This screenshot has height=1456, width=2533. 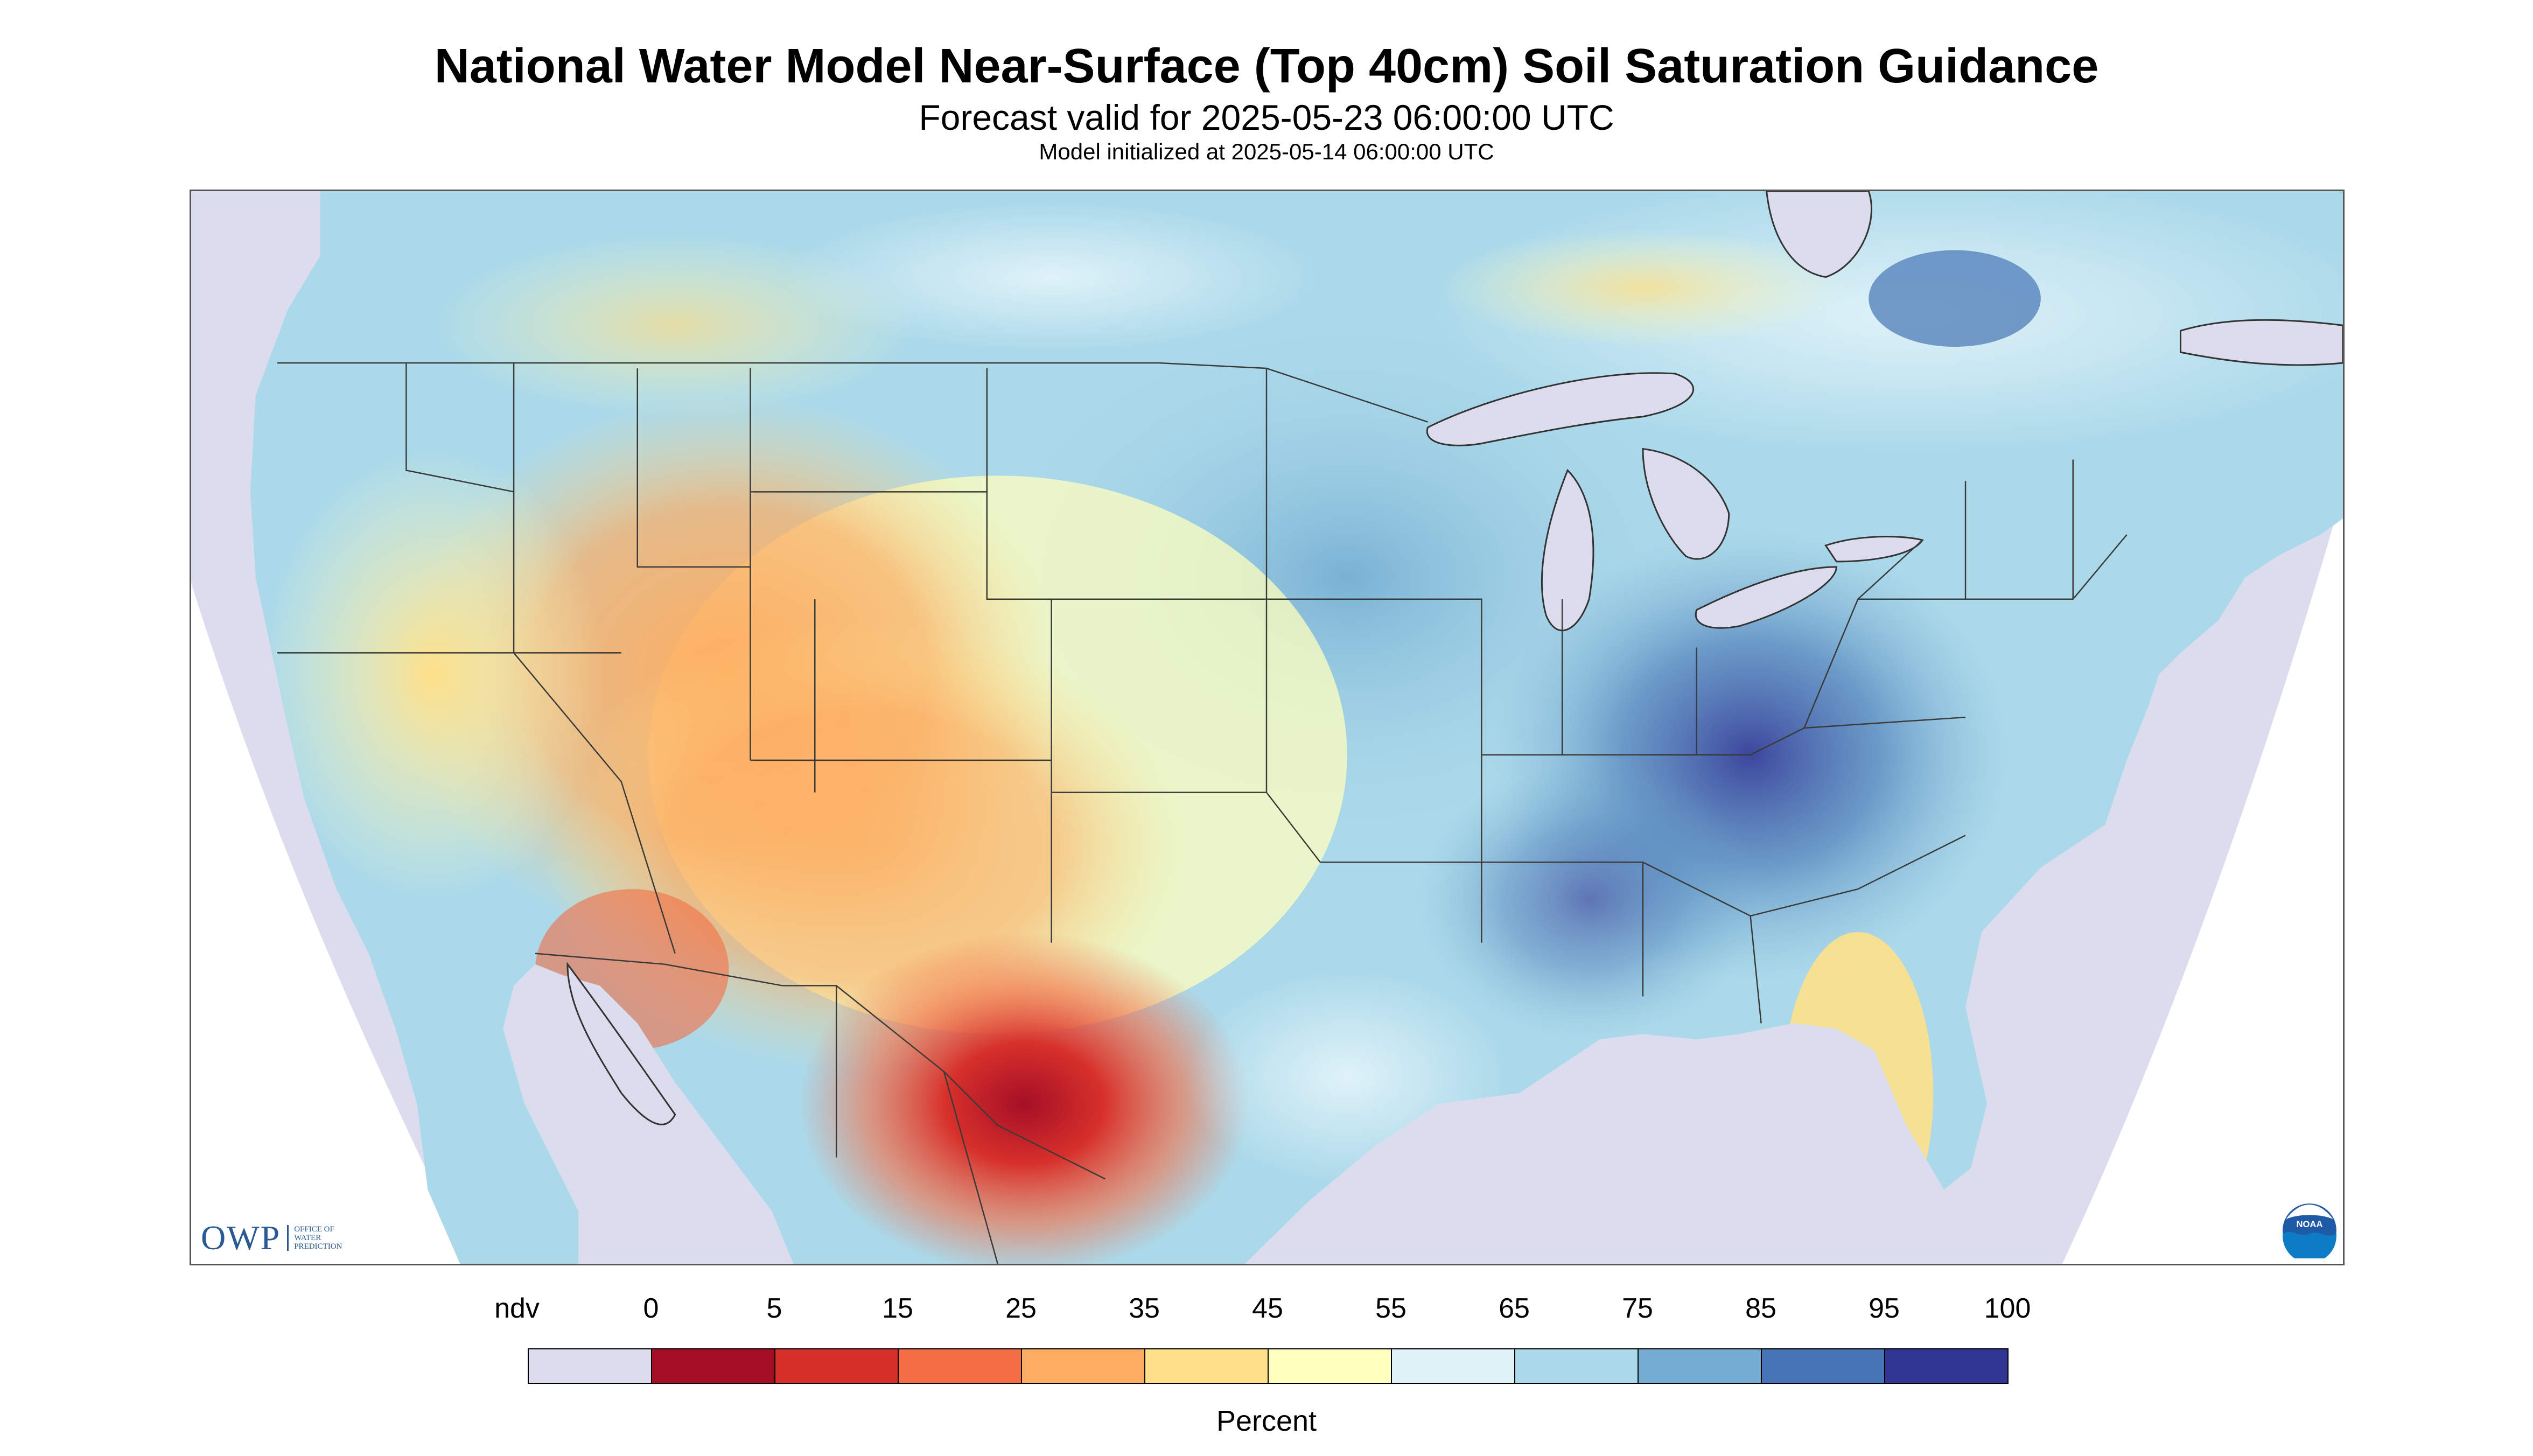 I want to click on us-mexico-border, so click(x=821, y=1066).